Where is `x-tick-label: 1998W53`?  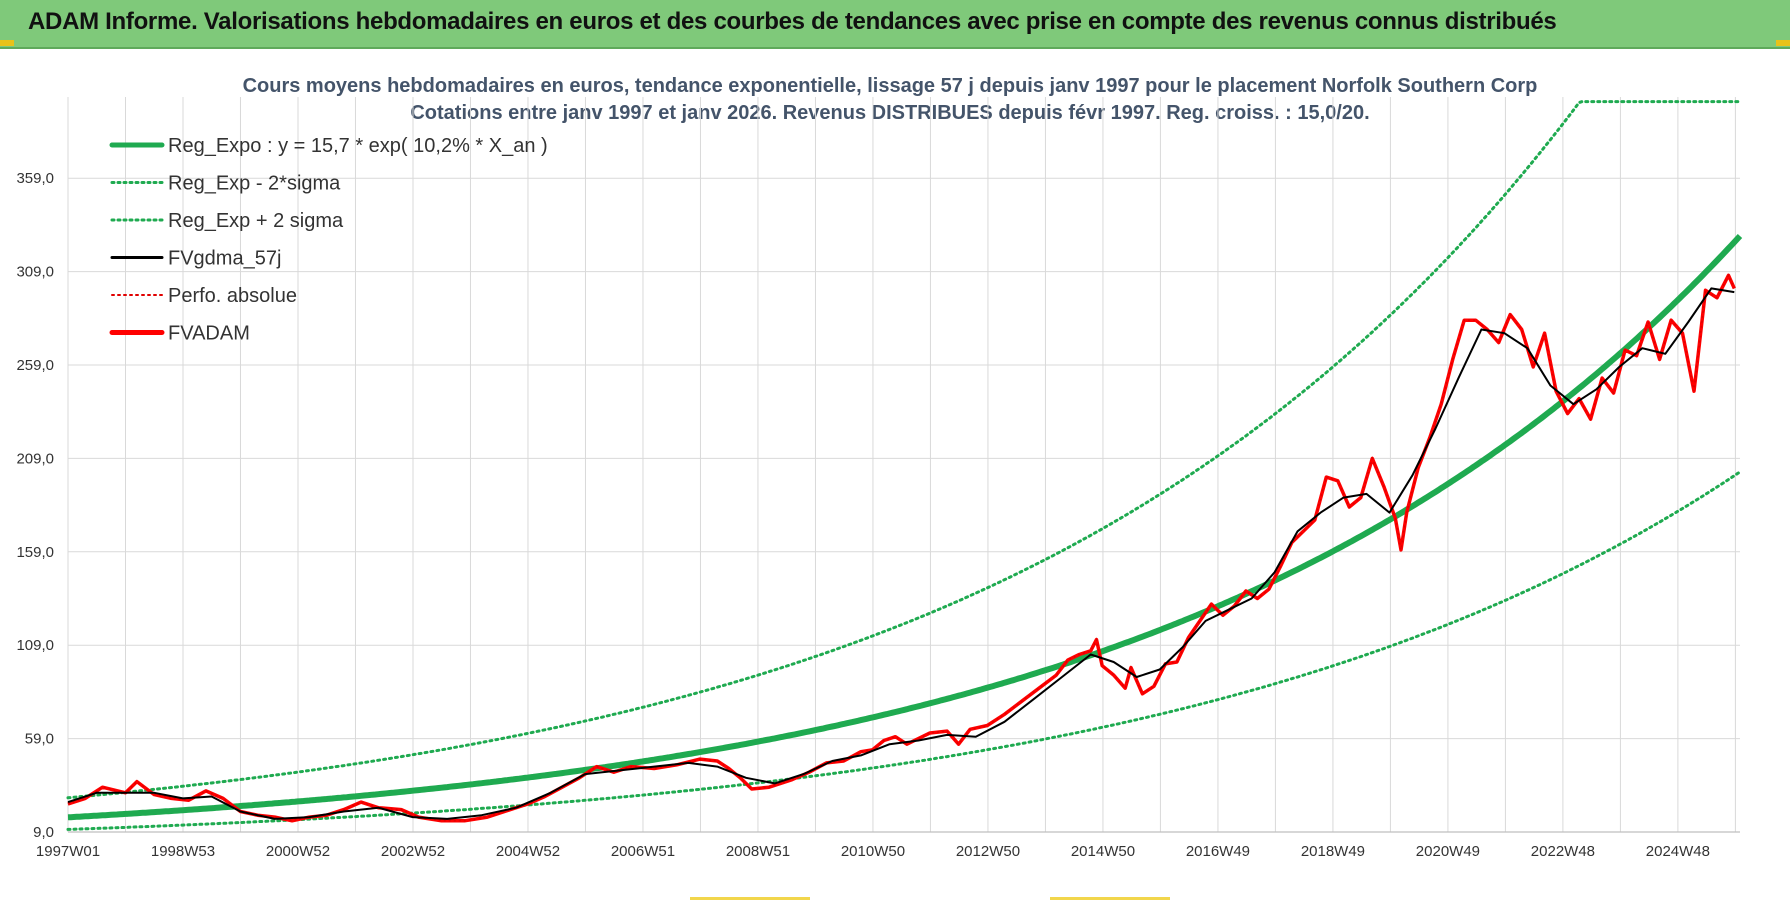
x-tick-label: 1998W53 is located at coordinates (183, 851).